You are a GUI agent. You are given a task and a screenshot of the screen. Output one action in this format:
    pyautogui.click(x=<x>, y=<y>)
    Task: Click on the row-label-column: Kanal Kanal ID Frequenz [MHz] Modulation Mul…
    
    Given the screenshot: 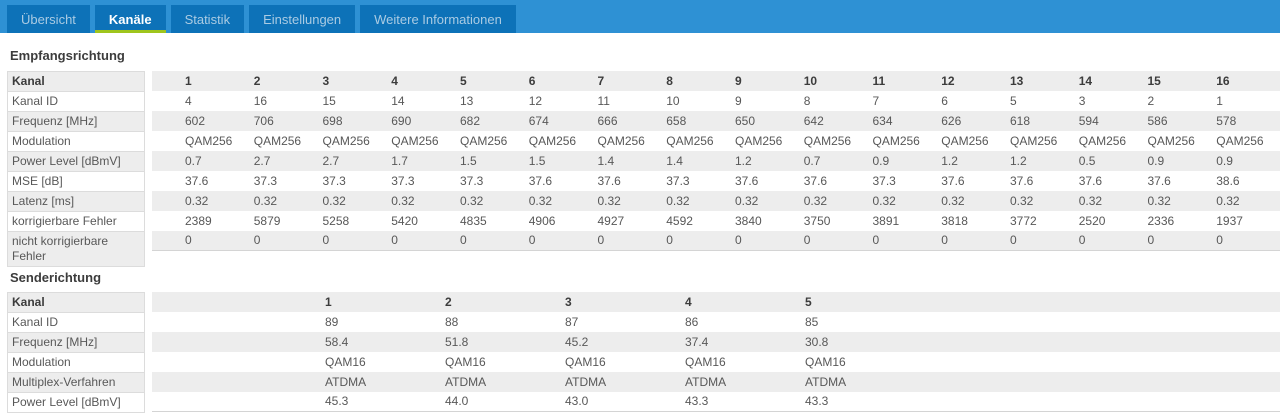 What is the action you would take?
    pyautogui.click(x=76, y=352)
    